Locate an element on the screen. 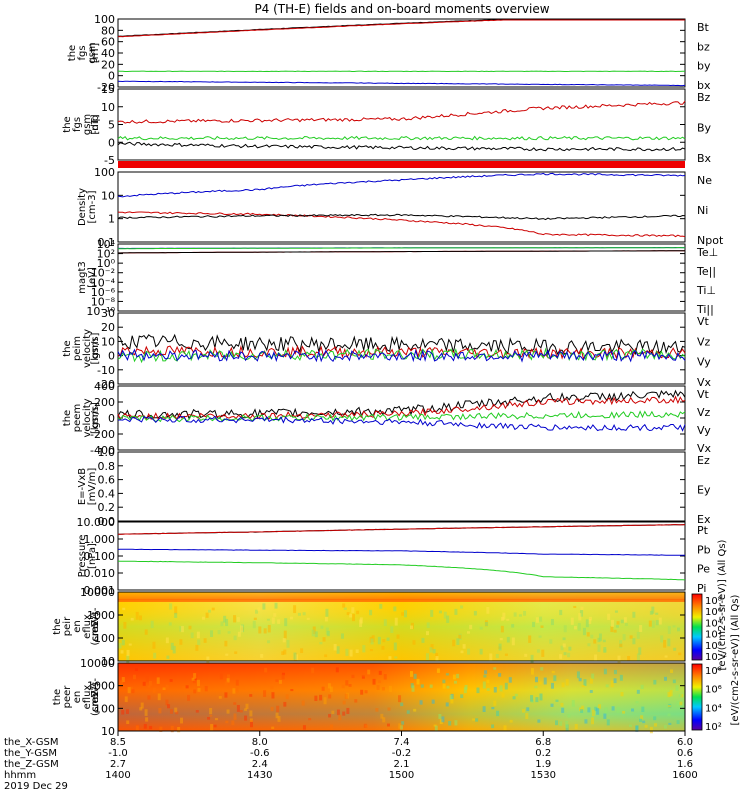  spectrogram-ions-overlay is located at coordinates (401, 626).